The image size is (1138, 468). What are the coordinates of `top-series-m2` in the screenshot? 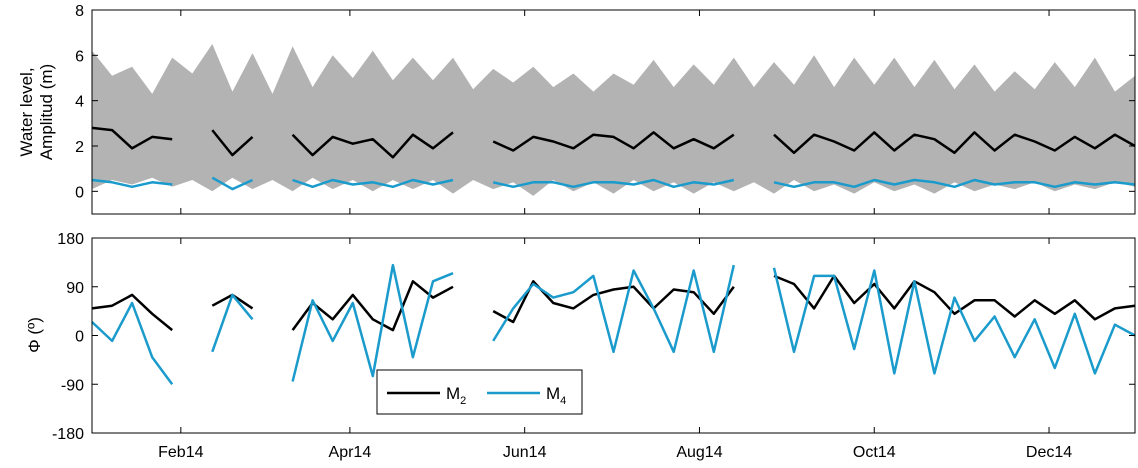 It's located at (613, 142).